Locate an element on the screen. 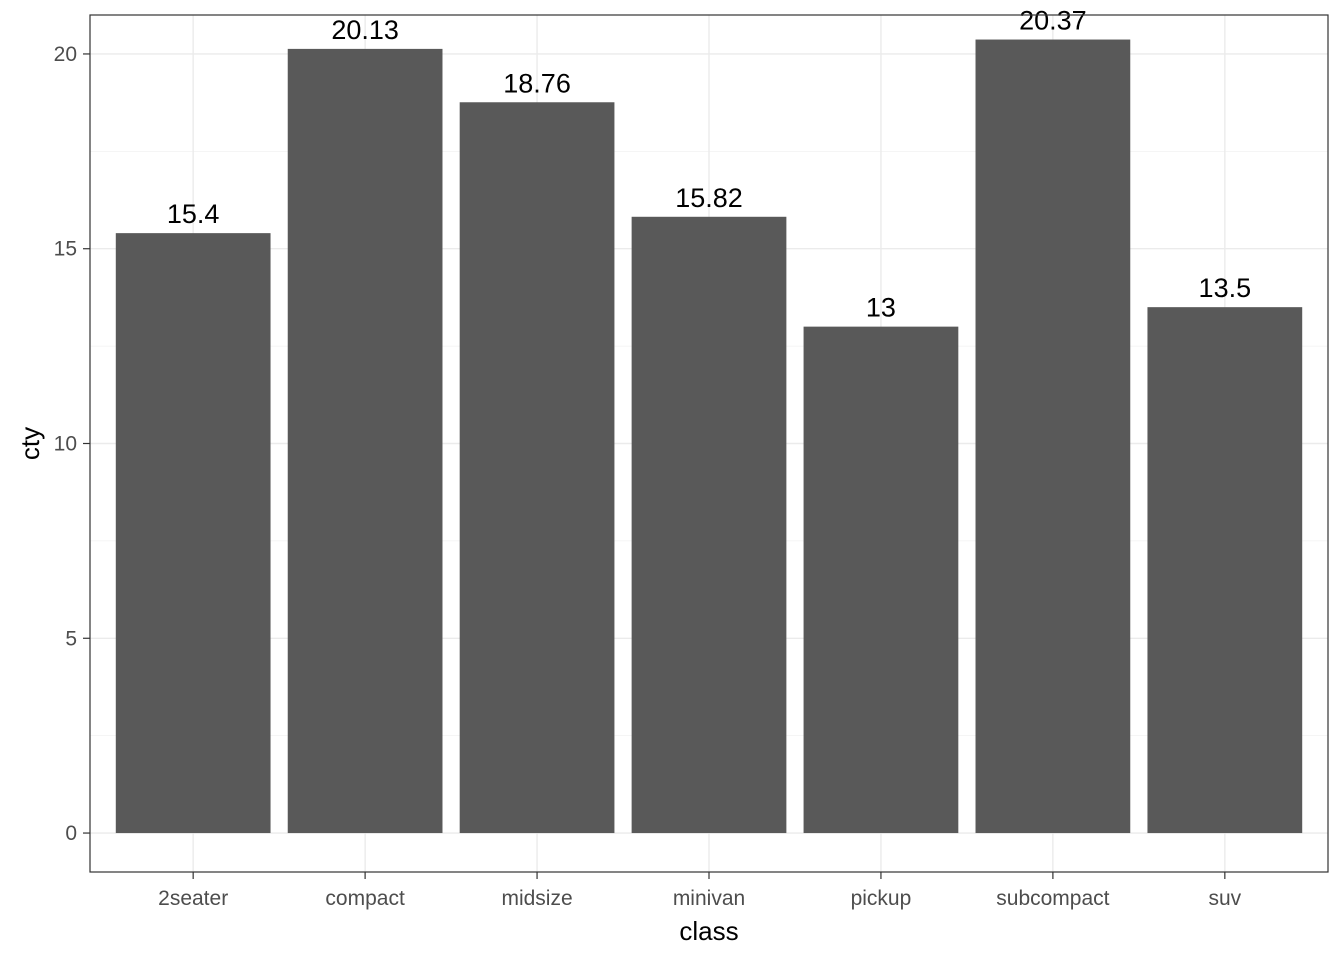 The width and height of the screenshot is (1344, 960). bar-pickup is located at coordinates (881, 580).